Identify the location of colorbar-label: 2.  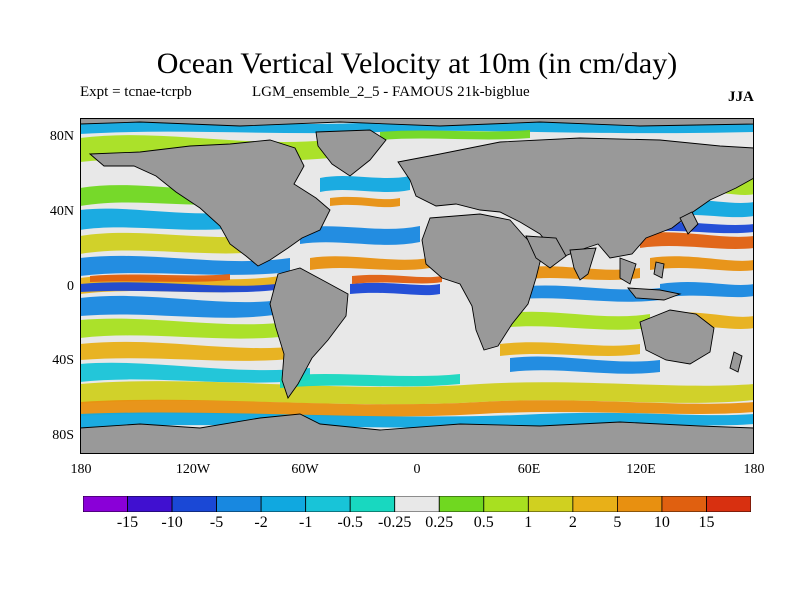
(572, 522).